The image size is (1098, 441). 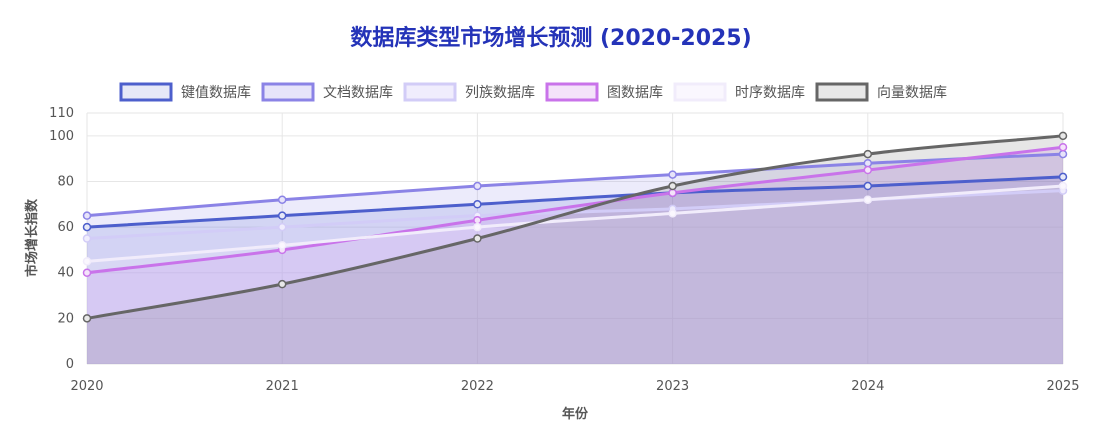 What do you see at coordinates (358, 93) in the screenshot?
I see `legend-label: 文档数据库` at bounding box center [358, 93].